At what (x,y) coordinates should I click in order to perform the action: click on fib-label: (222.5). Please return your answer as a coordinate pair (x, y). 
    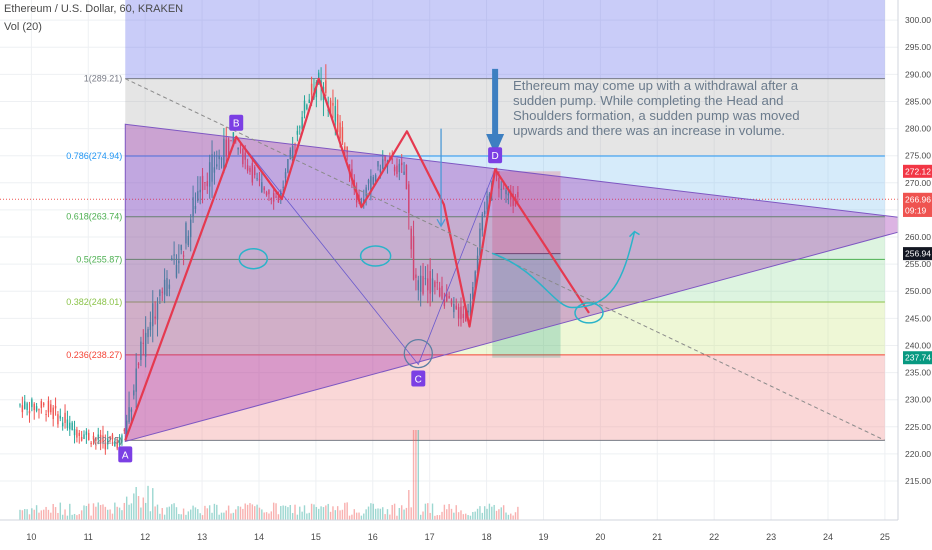
    Looking at the image, I should click on (108, 440).